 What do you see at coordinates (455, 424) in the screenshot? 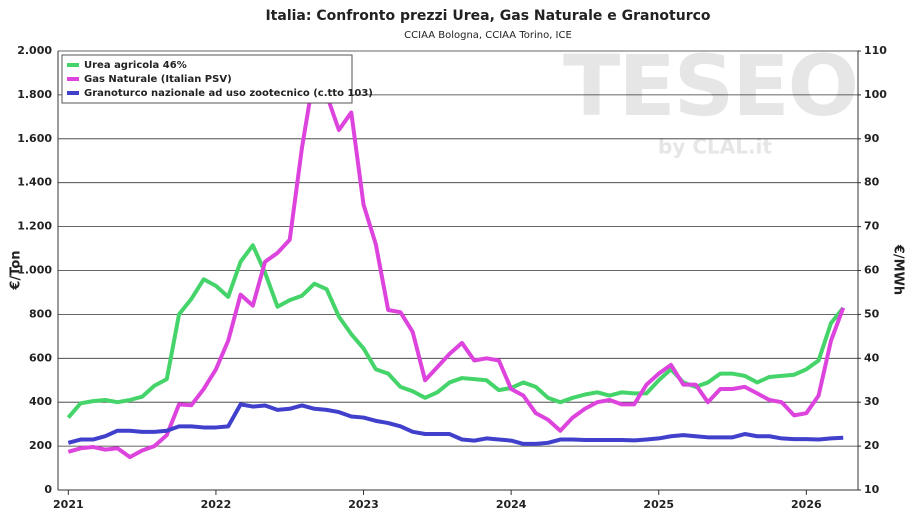
I see `series-line` at bounding box center [455, 424].